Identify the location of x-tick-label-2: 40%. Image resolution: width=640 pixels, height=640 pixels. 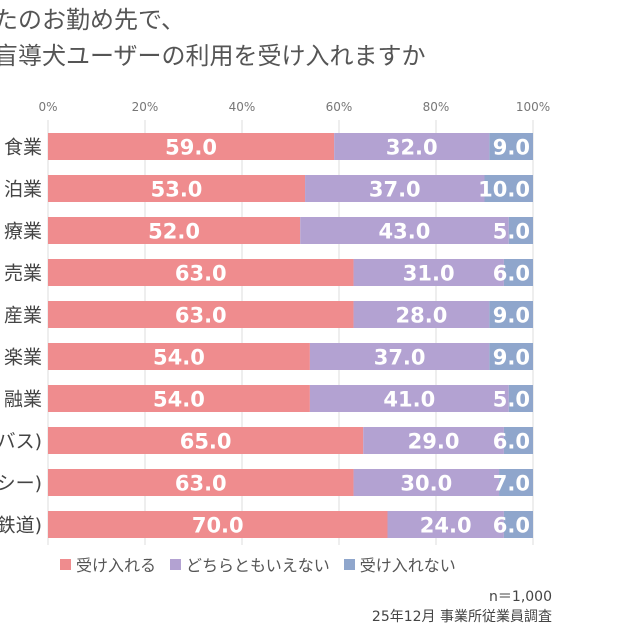
(242, 107).